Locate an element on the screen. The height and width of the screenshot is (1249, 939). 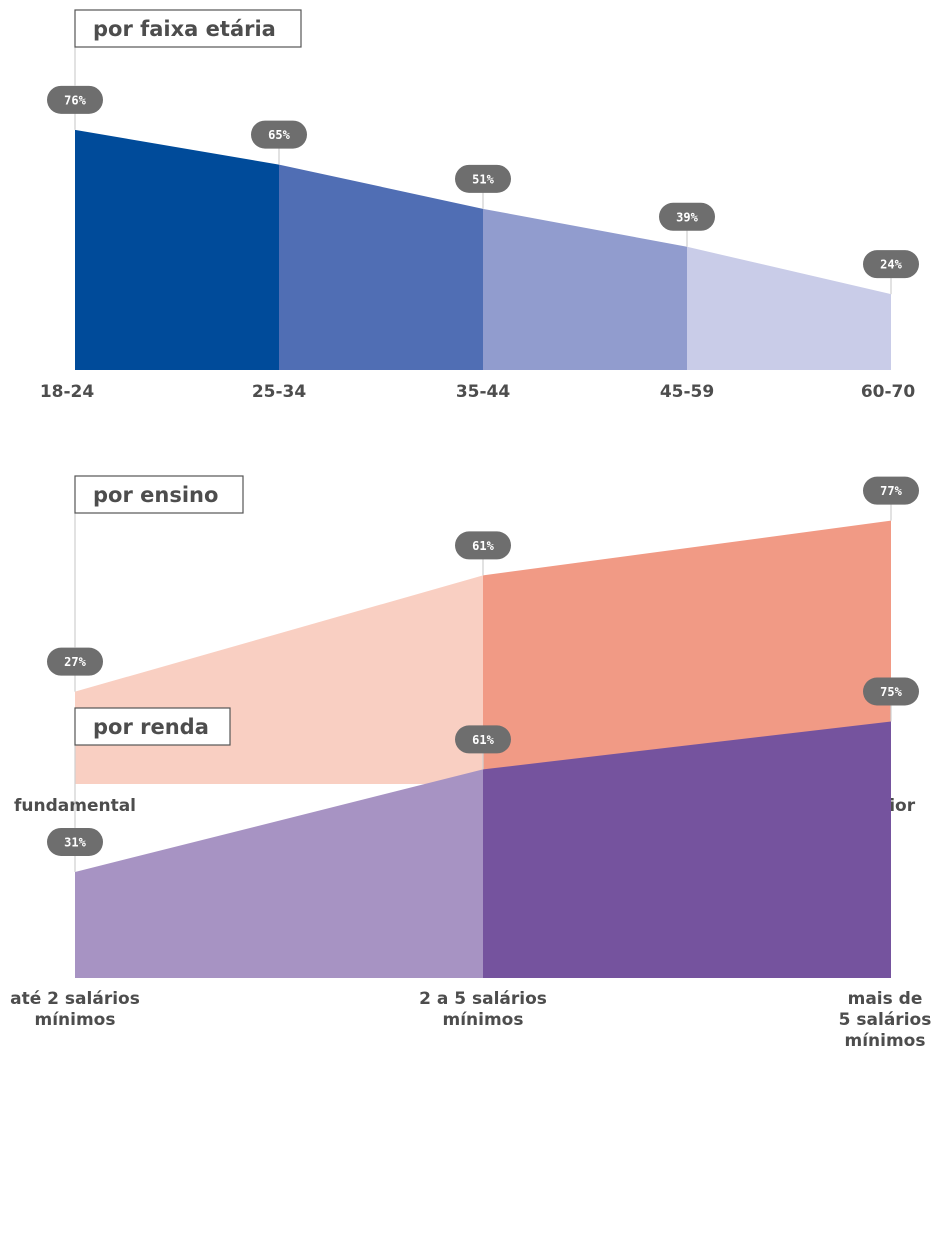
category-label: 25-34 is located at coordinates (279, 392).